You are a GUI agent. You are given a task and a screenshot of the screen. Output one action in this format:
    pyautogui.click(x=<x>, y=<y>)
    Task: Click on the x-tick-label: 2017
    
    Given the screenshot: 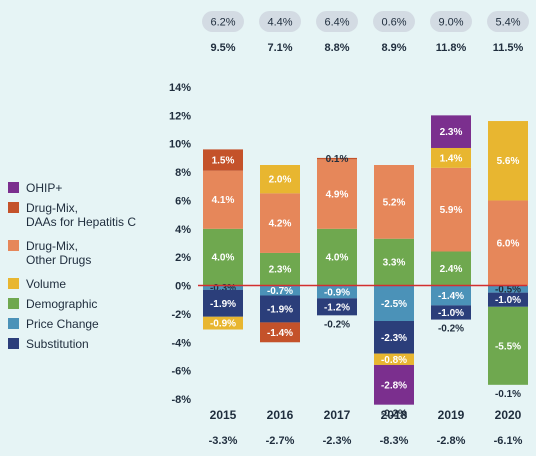 What is the action you would take?
    pyautogui.click(x=337, y=415)
    